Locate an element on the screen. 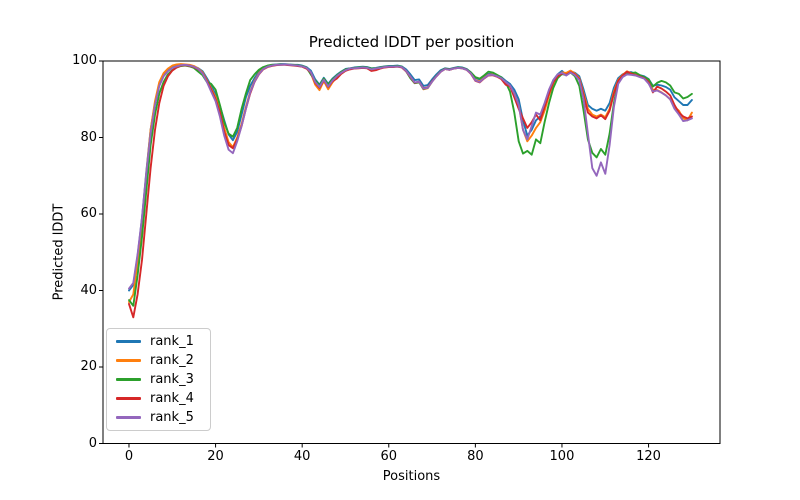 The image size is (800, 500). y-tick-label-0: 0 is located at coordinates (92, 443).